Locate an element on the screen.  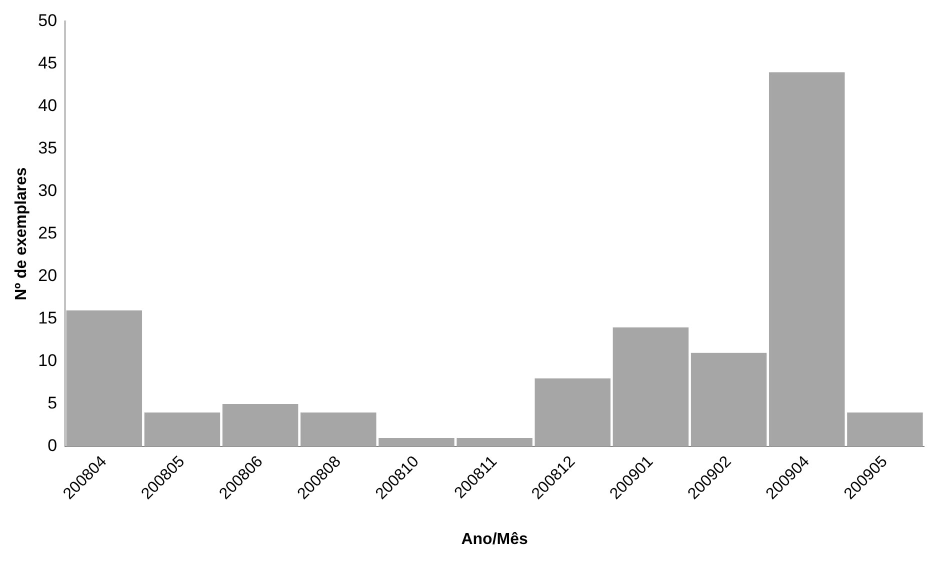
y-tick-label: 0 is located at coordinates (53, 446).